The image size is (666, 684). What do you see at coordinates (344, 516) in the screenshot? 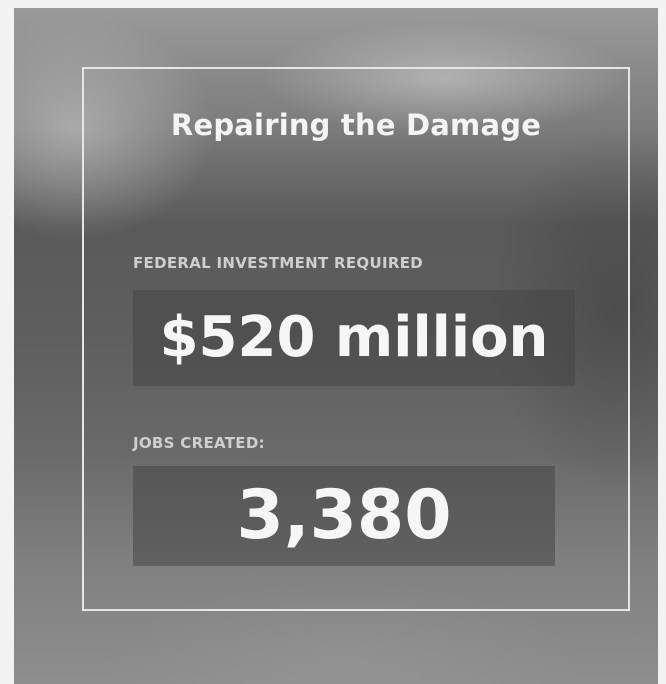
I see `stat-value: 3,380` at bounding box center [344, 516].